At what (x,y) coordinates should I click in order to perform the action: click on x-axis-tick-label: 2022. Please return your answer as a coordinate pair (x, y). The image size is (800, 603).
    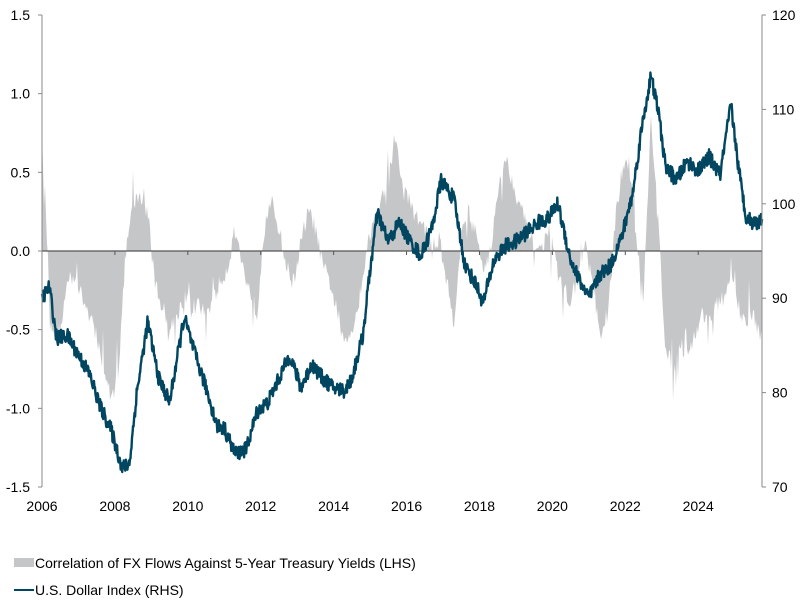
    Looking at the image, I should click on (625, 506).